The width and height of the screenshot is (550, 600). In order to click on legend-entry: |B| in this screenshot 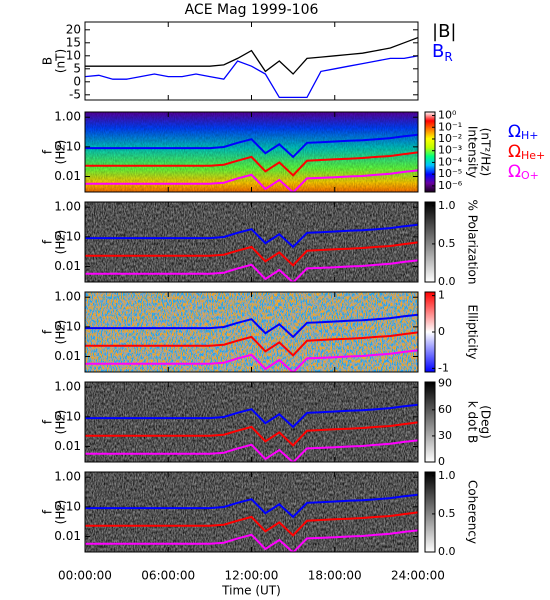, I will do `click(444, 31)`.